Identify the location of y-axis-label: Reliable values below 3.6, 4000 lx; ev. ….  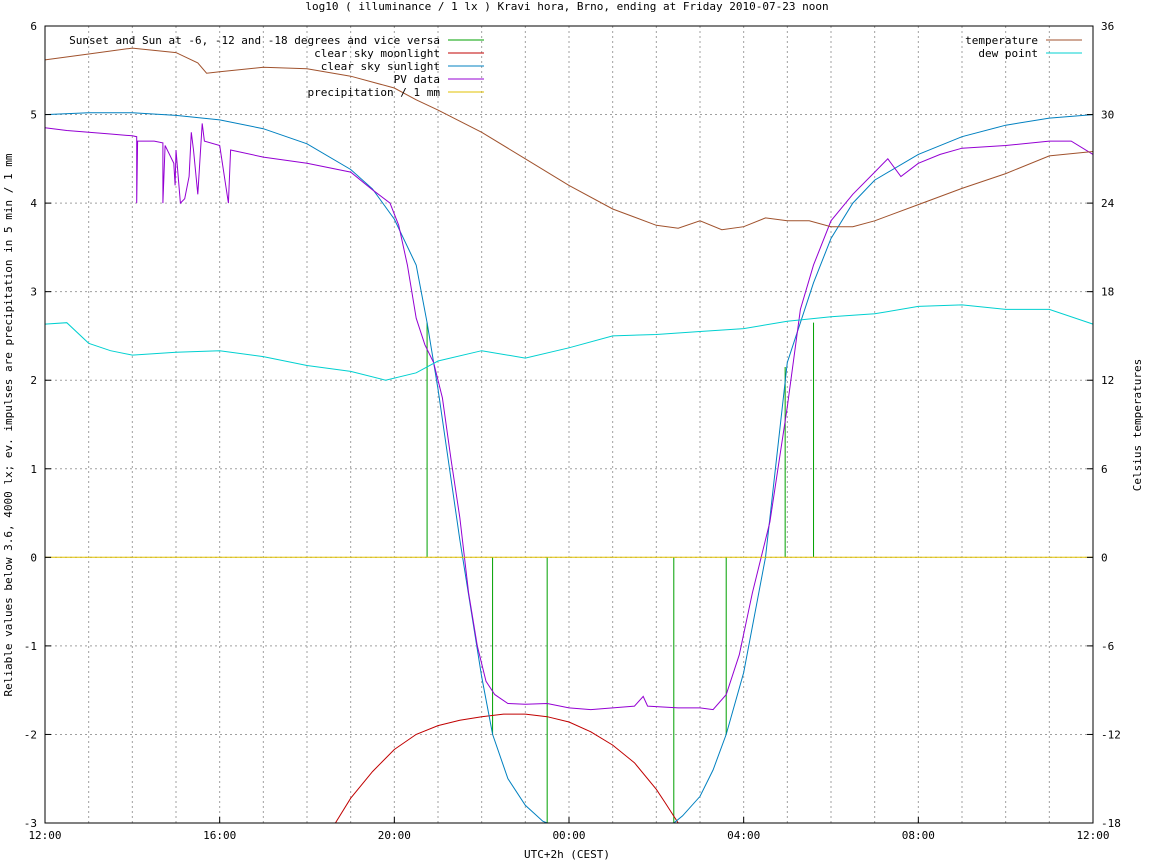
(8, 424).